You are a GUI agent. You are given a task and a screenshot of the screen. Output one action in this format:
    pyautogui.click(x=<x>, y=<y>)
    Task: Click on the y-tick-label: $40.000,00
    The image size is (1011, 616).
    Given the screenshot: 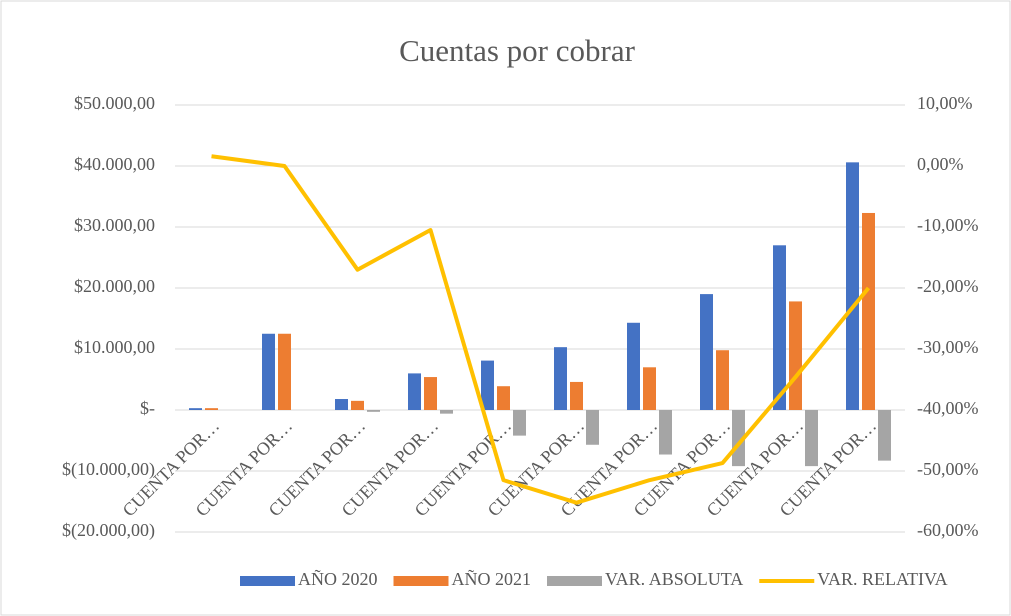 What is the action you would take?
    pyautogui.click(x=114, y=164)
    